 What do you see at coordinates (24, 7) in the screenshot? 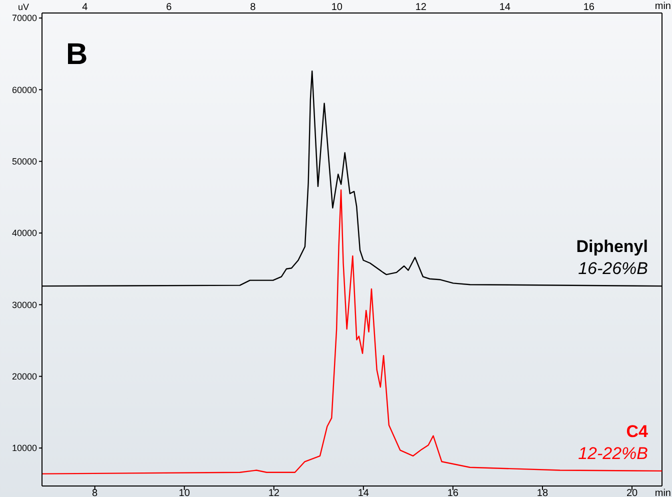
I see `y-axis-title: uV` at bounding box center [24, 7].